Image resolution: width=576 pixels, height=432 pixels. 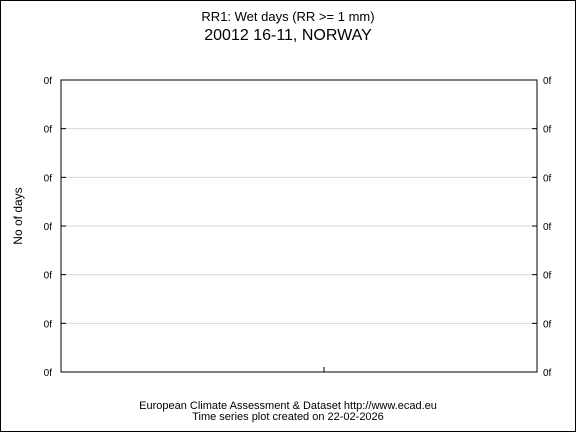 What do you see at coordinates (288, 35) in the screenshot?
I see `chart-subtitle: 20012 16-11, NORWAY` at bounding box center [288, 35].